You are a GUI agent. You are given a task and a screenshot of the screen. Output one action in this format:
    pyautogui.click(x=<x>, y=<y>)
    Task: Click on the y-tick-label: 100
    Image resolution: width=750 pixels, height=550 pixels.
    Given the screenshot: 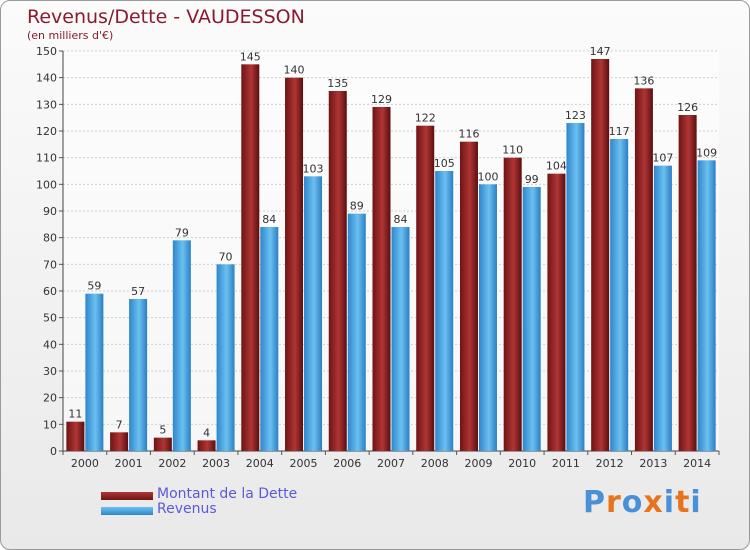 What is the action you would take?
    pyautogui.click(x=46, y=184)
    